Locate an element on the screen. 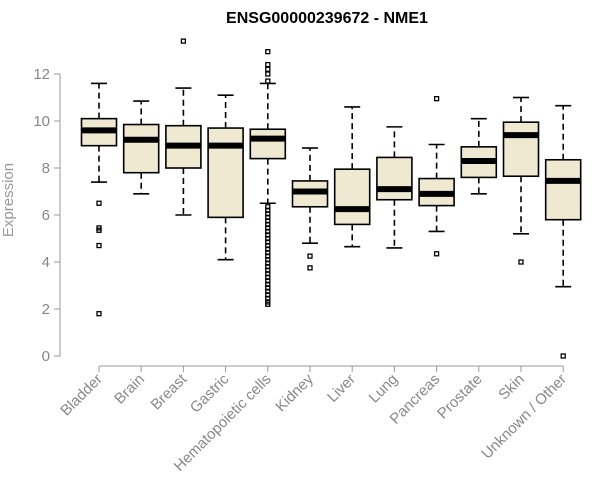  y-tick-label: 6 is located at coordinates (46, 215).